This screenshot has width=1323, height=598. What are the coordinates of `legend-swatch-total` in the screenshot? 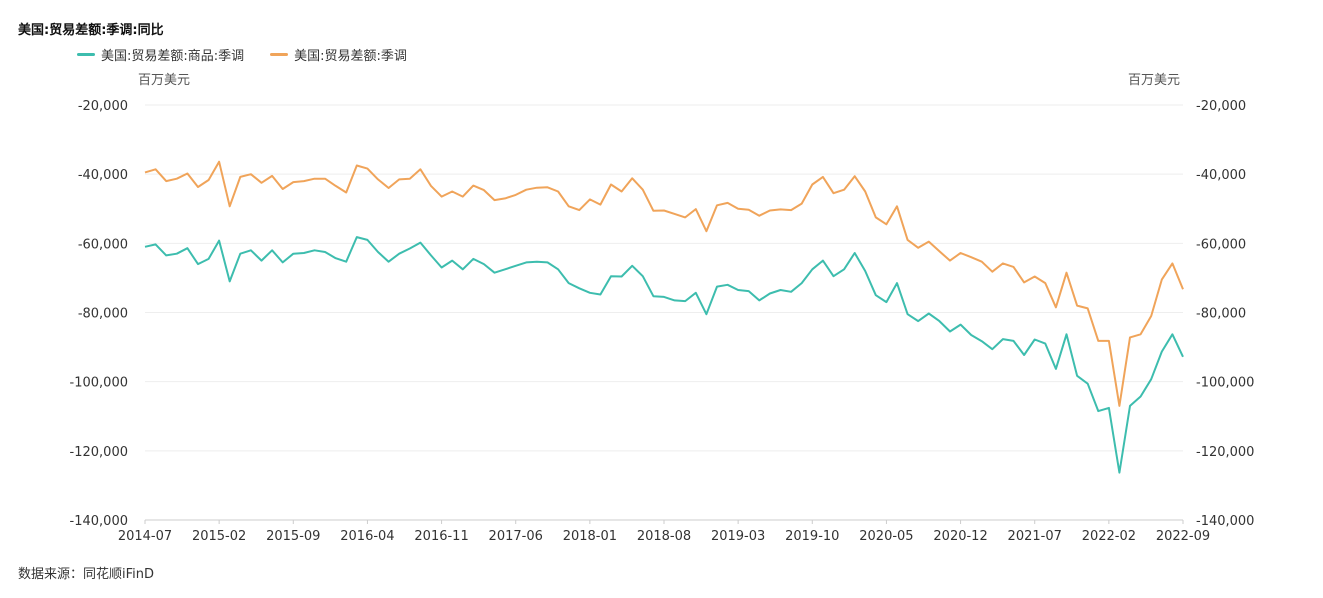 It's located at (279, 54).